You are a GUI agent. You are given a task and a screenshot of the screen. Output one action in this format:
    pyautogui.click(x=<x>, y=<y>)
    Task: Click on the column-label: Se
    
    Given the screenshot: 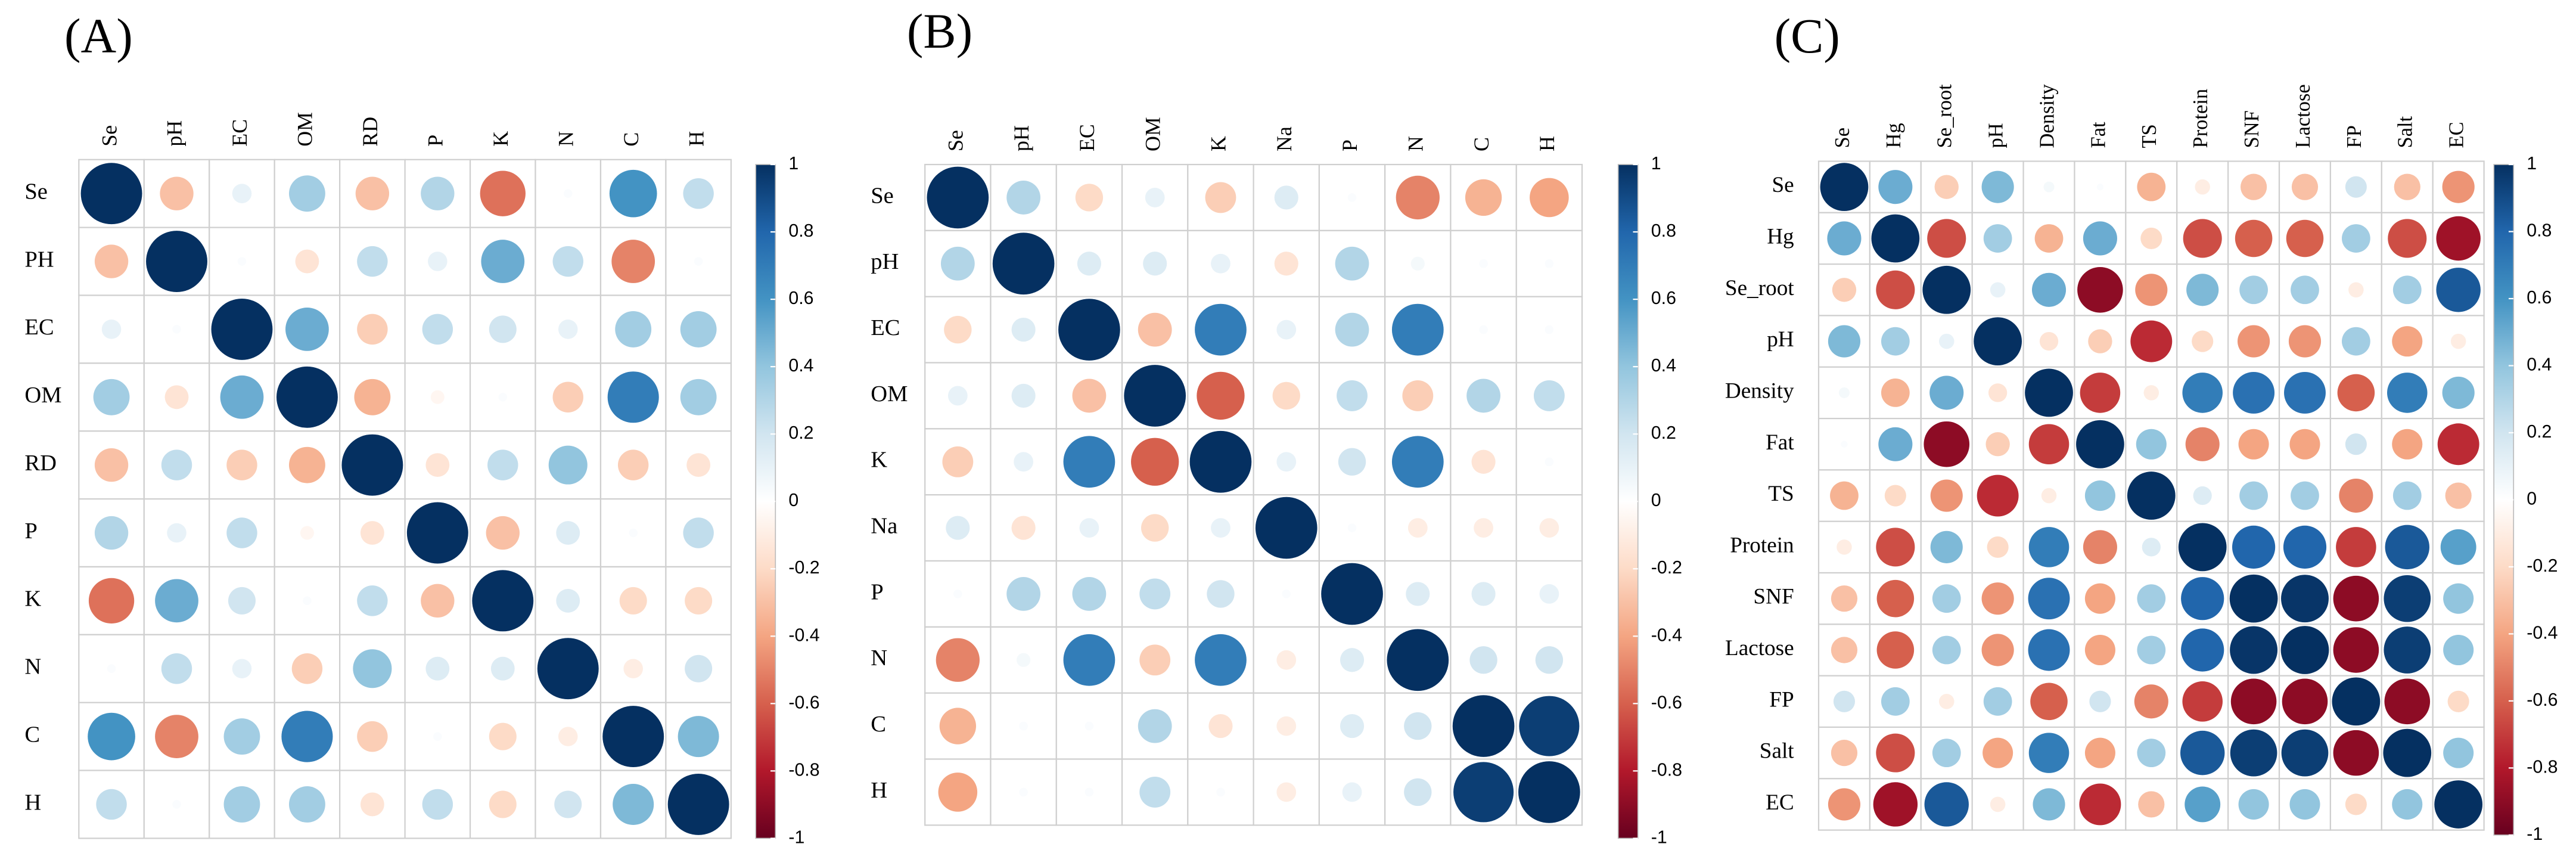 What is the action you would take?
    pyautogui.click(x=109, y=136)
    